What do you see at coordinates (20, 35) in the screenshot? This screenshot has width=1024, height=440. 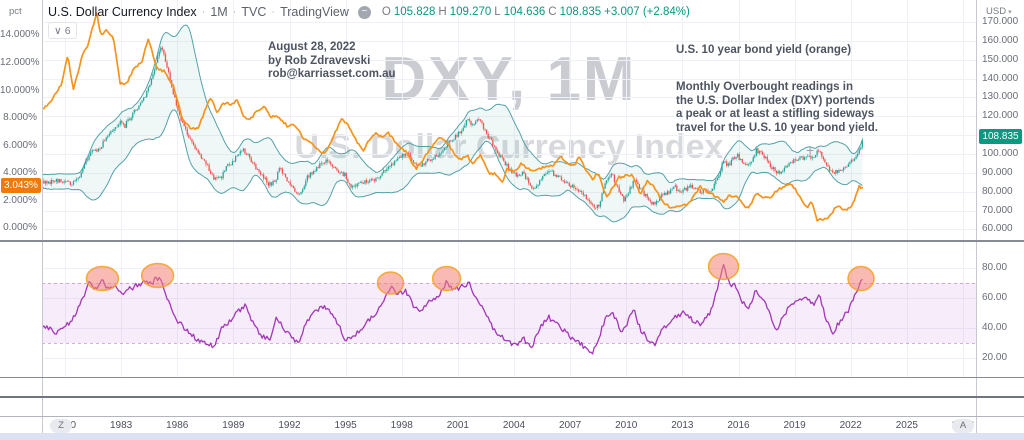 I see `pct-tick-label: 14.000%` at bounding box center [20, 35].